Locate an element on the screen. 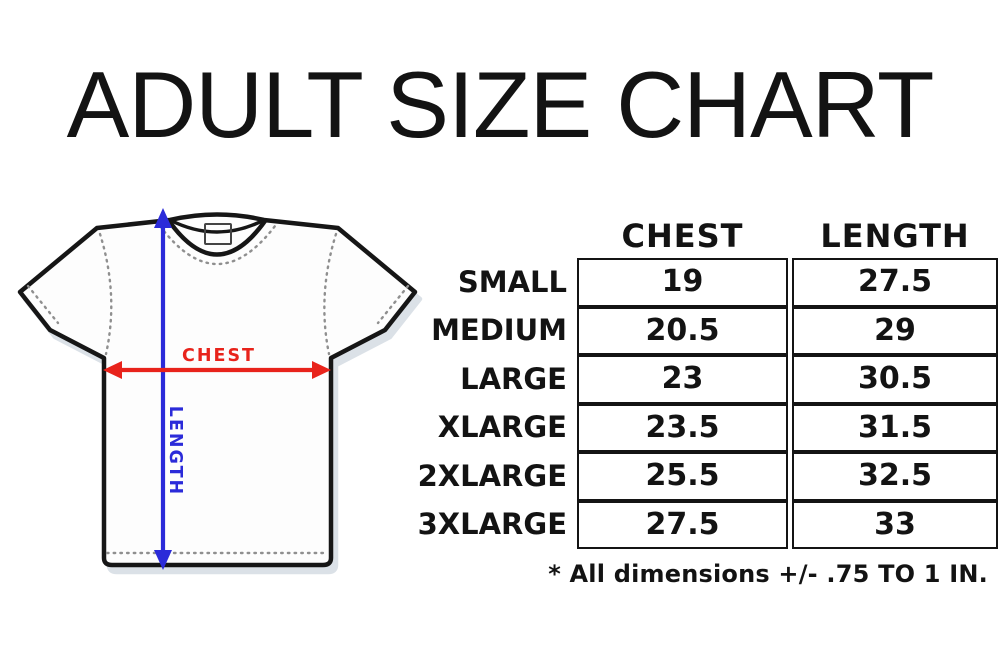 The width and height of the screenshot is (1000, 660). chest-dimension-label: CHEST is located at coordinates (219, 356).